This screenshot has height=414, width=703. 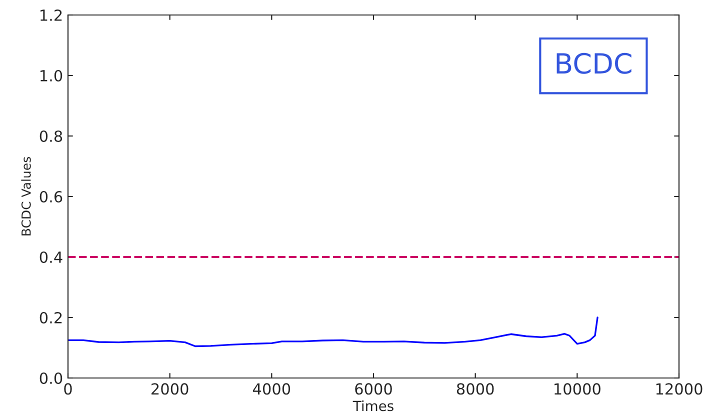 I want to click on y-tick-label: 0.4, so click(x=51, y=257).